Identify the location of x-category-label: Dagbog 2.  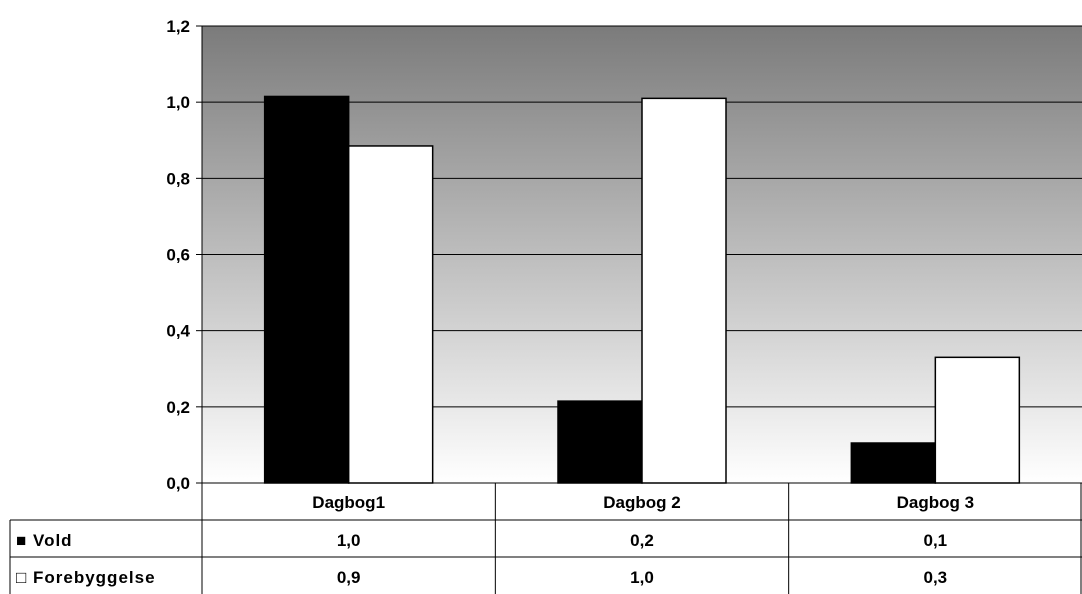
(641, 502).